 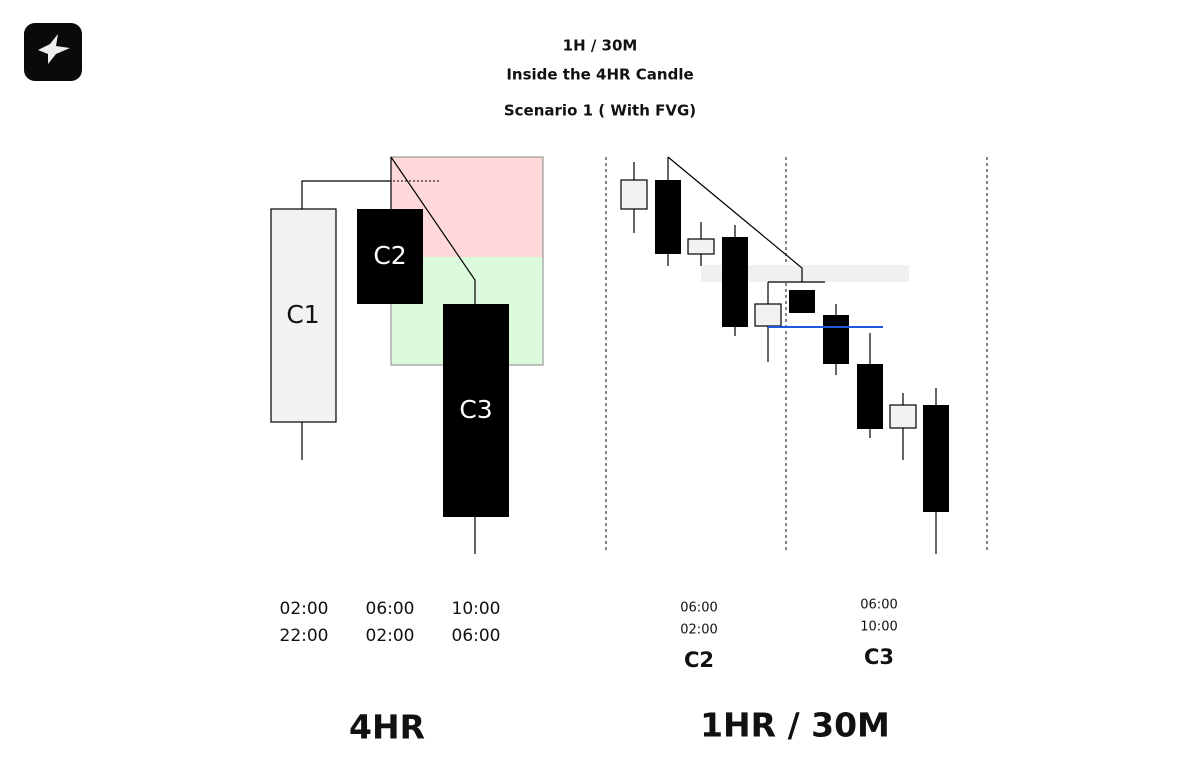 I want to click on candle-c3, so click(x=476, y=410).